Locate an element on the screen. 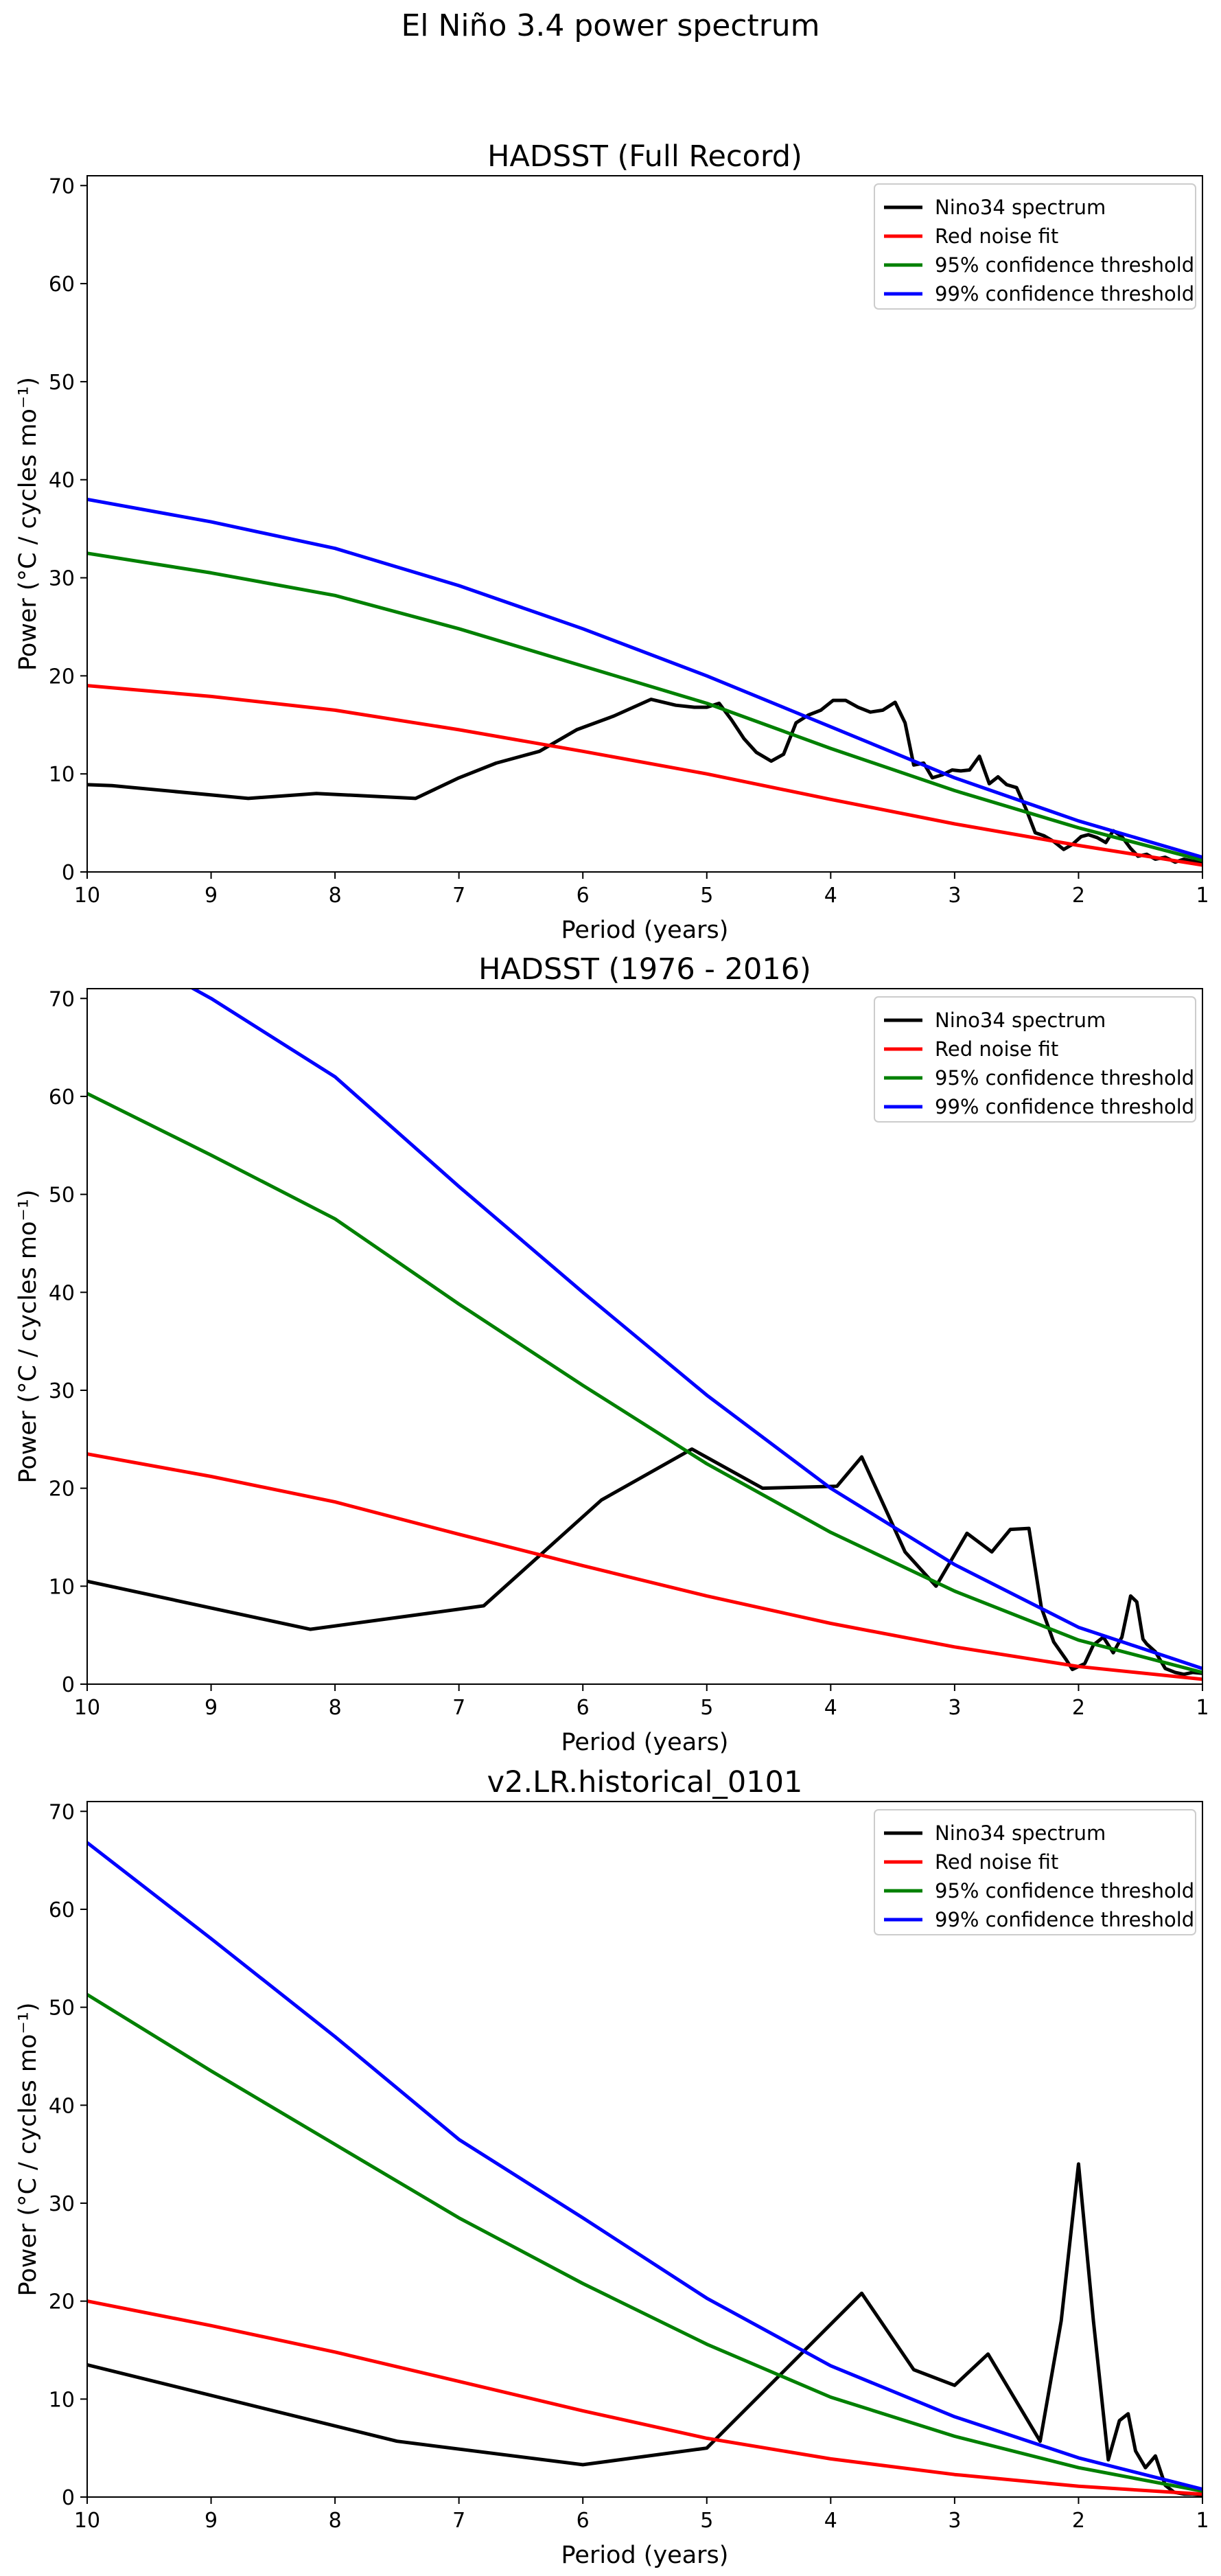  panel-title: v2.LR.historical_0101 is located at coordinates (645, 1782).